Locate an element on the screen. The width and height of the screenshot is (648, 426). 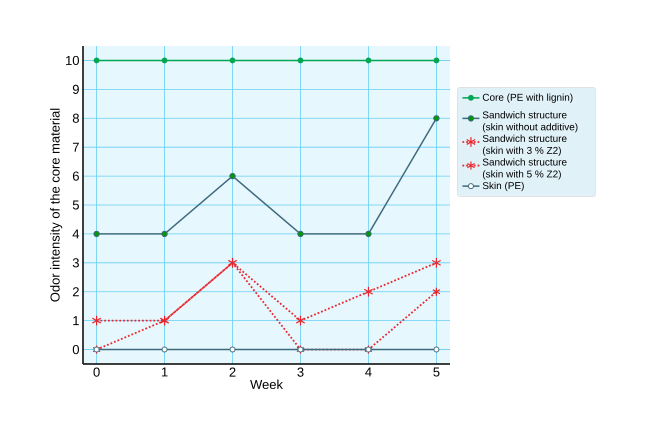
x-tick-label: 4 is located at coordinates (368, 372).